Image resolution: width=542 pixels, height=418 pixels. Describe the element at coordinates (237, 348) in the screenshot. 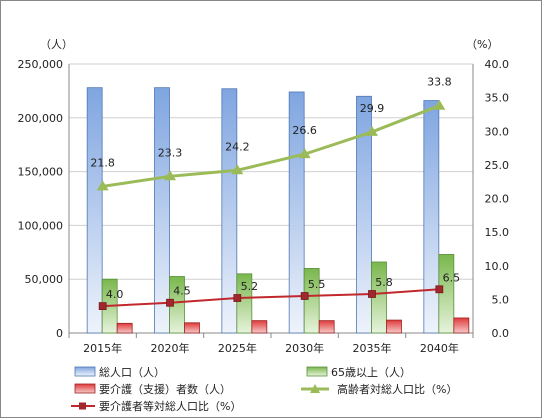

I see `x-tick-label: 2025年` at that location.